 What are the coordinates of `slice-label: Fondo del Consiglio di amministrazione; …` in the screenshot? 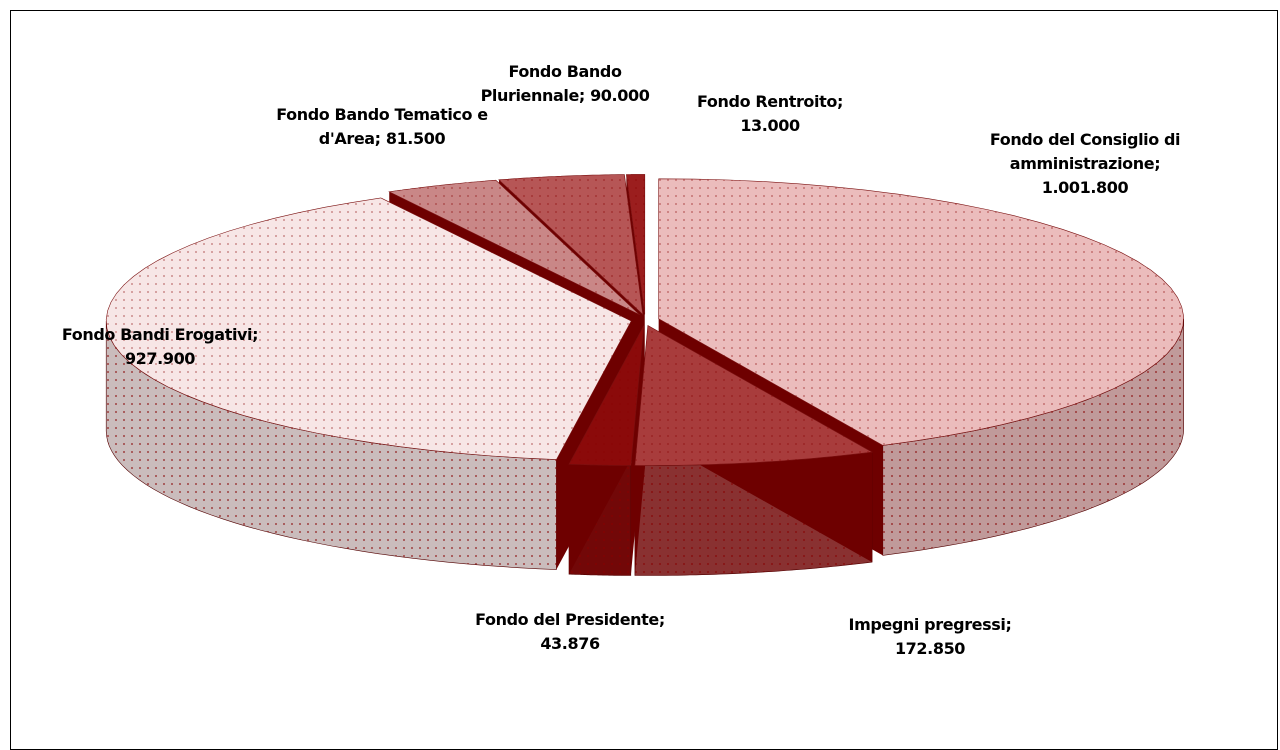 It's located at (1085, 164).